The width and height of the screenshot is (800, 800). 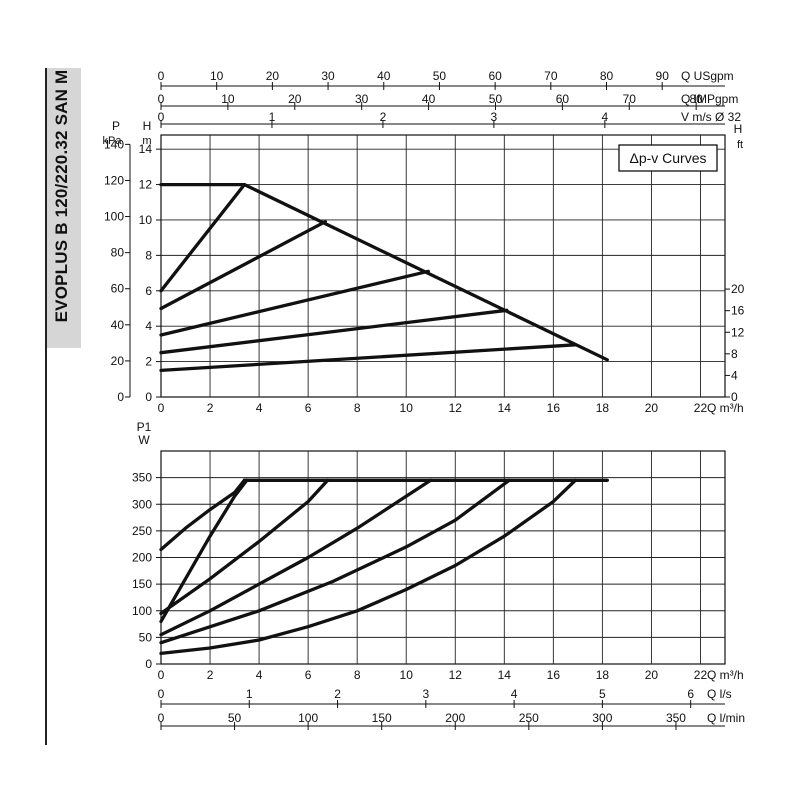 I want to click on power-q-tick-label: 18, so click(x=603, y=675).